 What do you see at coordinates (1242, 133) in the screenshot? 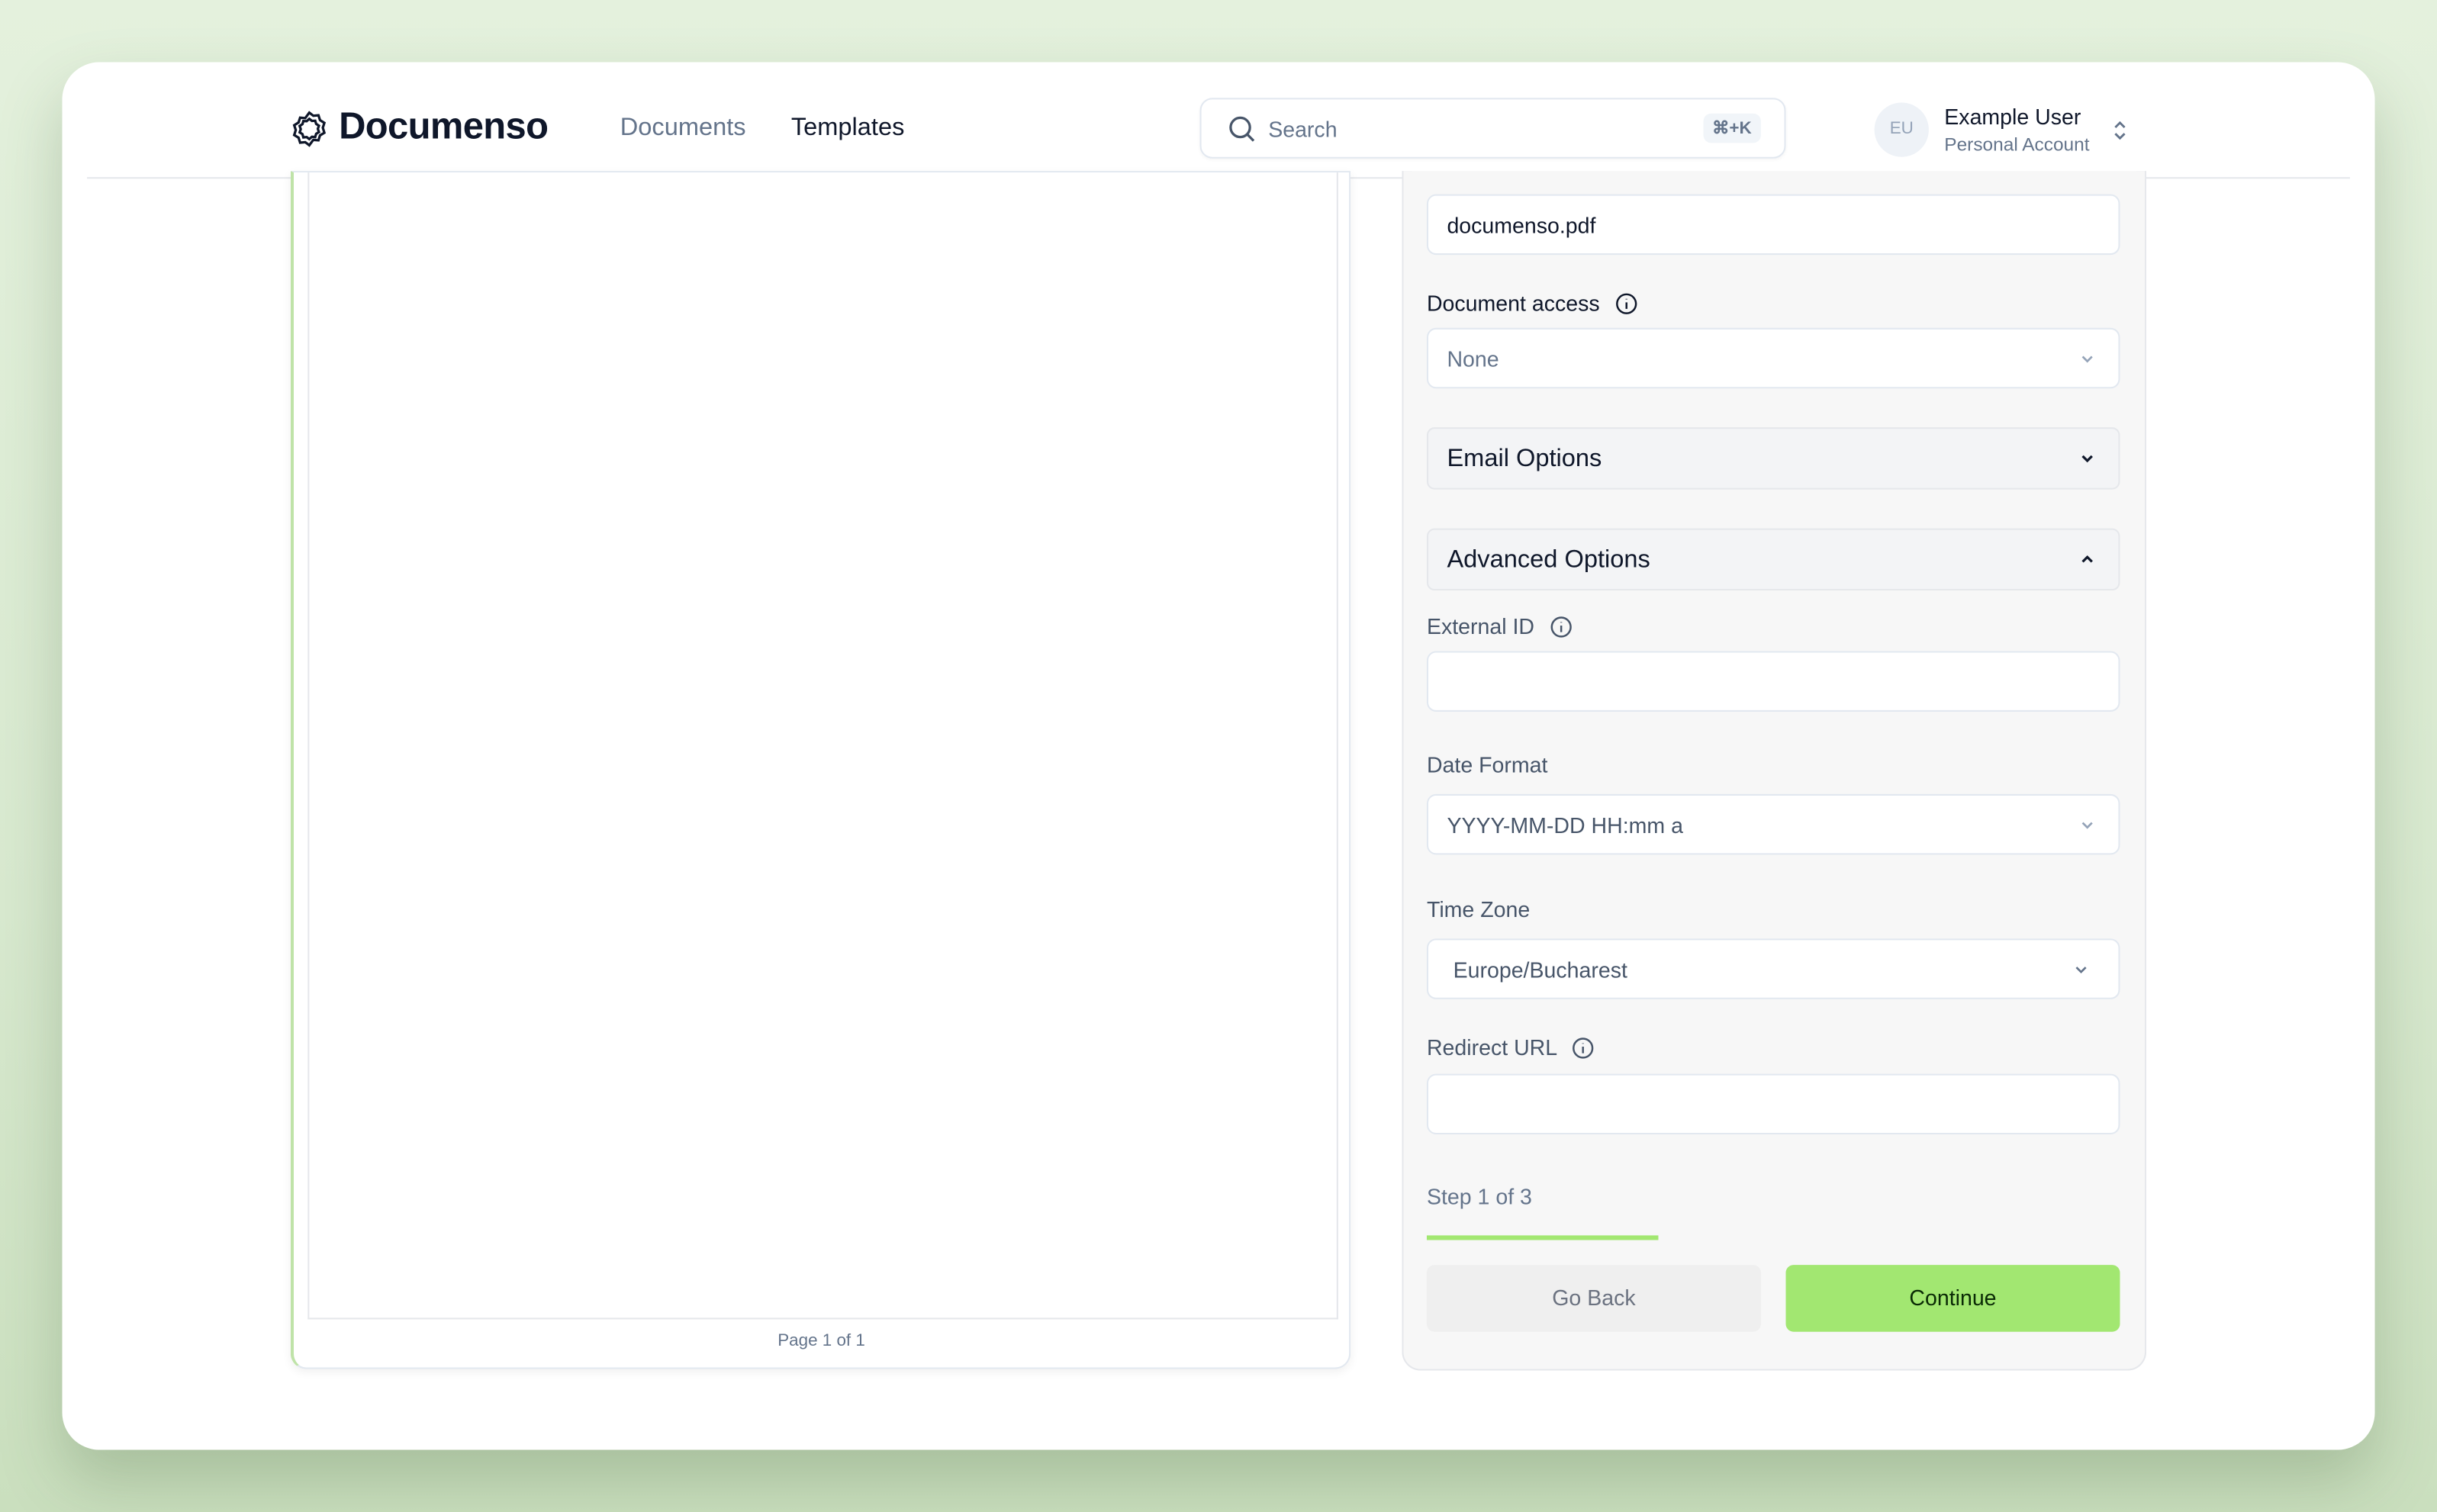
I see `search-icon` at bounding box center [1242, 133].